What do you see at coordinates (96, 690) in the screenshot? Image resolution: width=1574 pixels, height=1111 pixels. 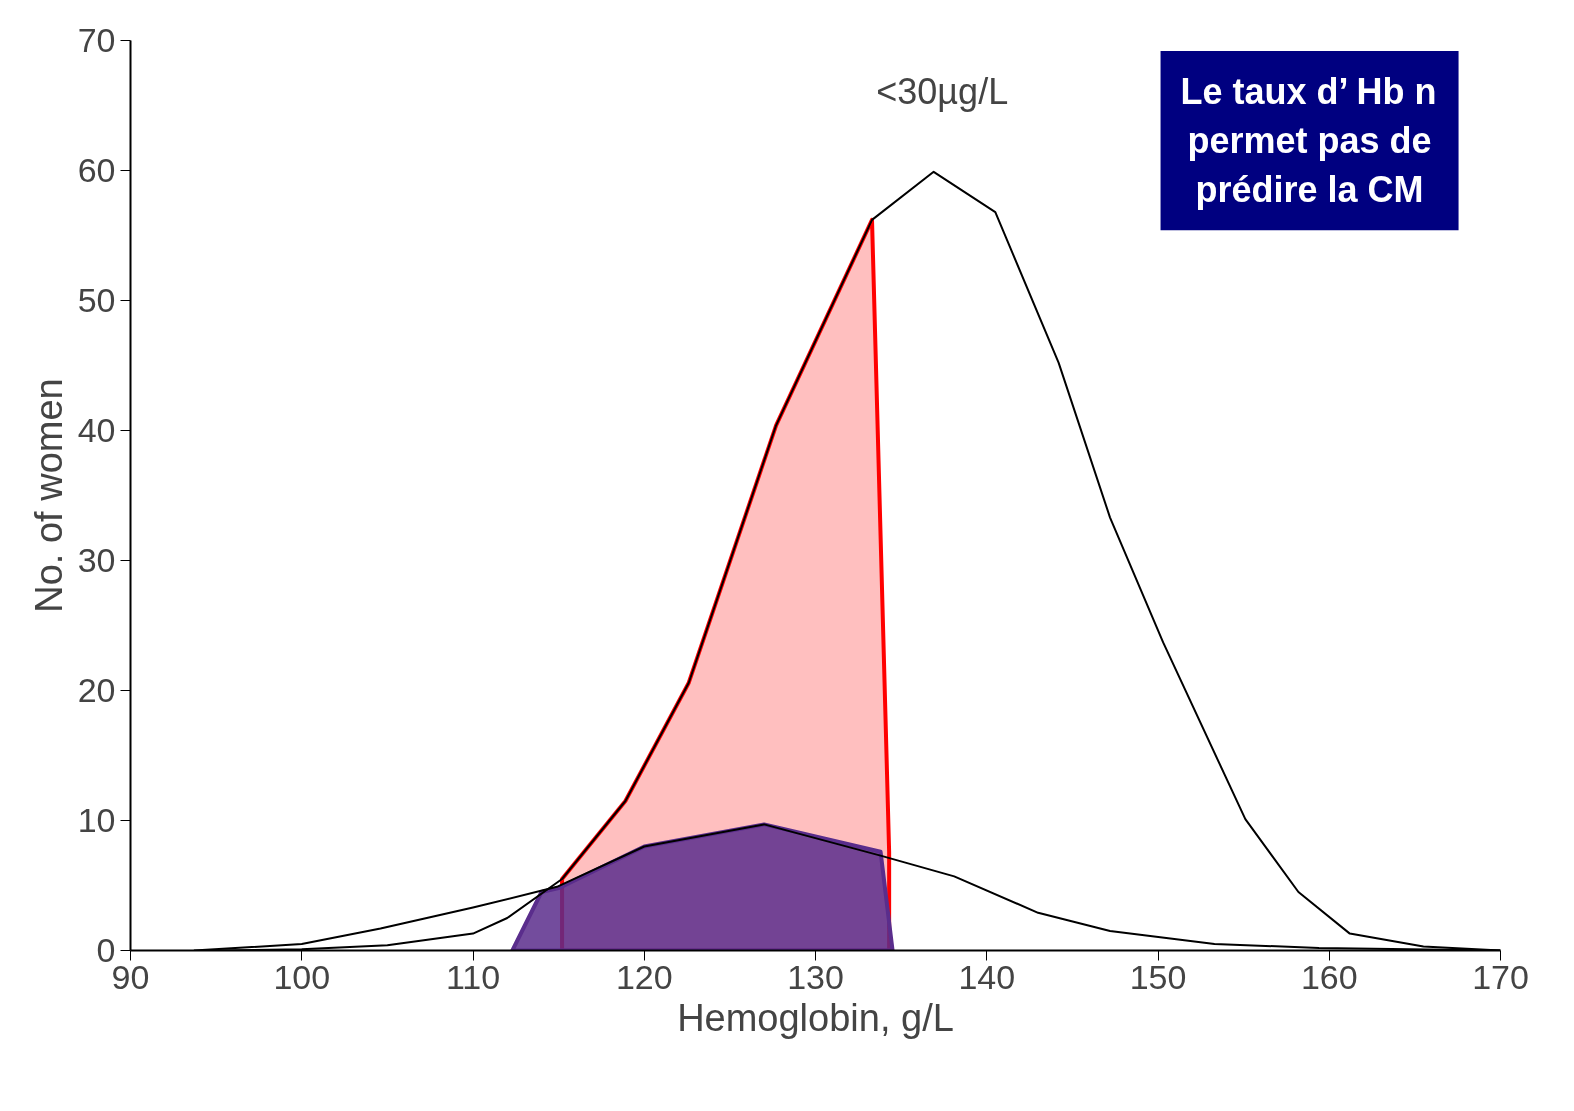 I see `y-tick-label: 20` at bounding box center [96, 690].